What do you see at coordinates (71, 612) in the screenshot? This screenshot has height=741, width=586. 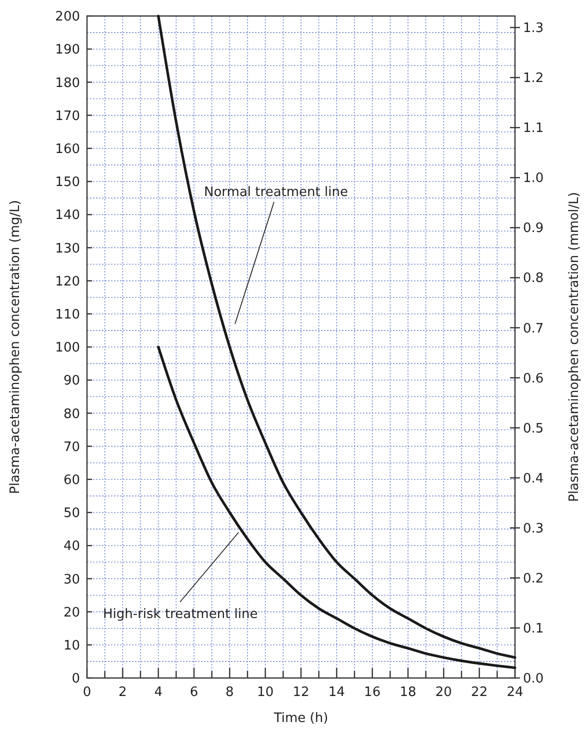 I see `y-tick-label: 20` at bounding box center [71, 612].